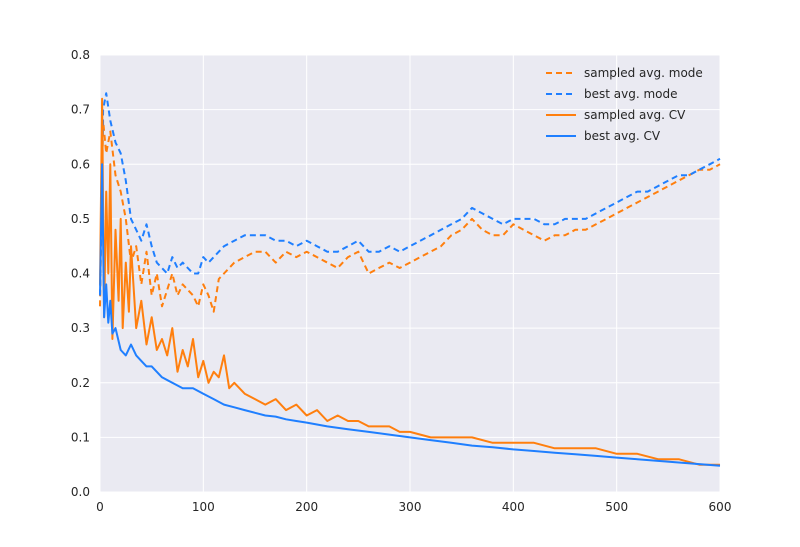  I want to click on legend-label-best-mode: best avg. mode, so click(631, 94).